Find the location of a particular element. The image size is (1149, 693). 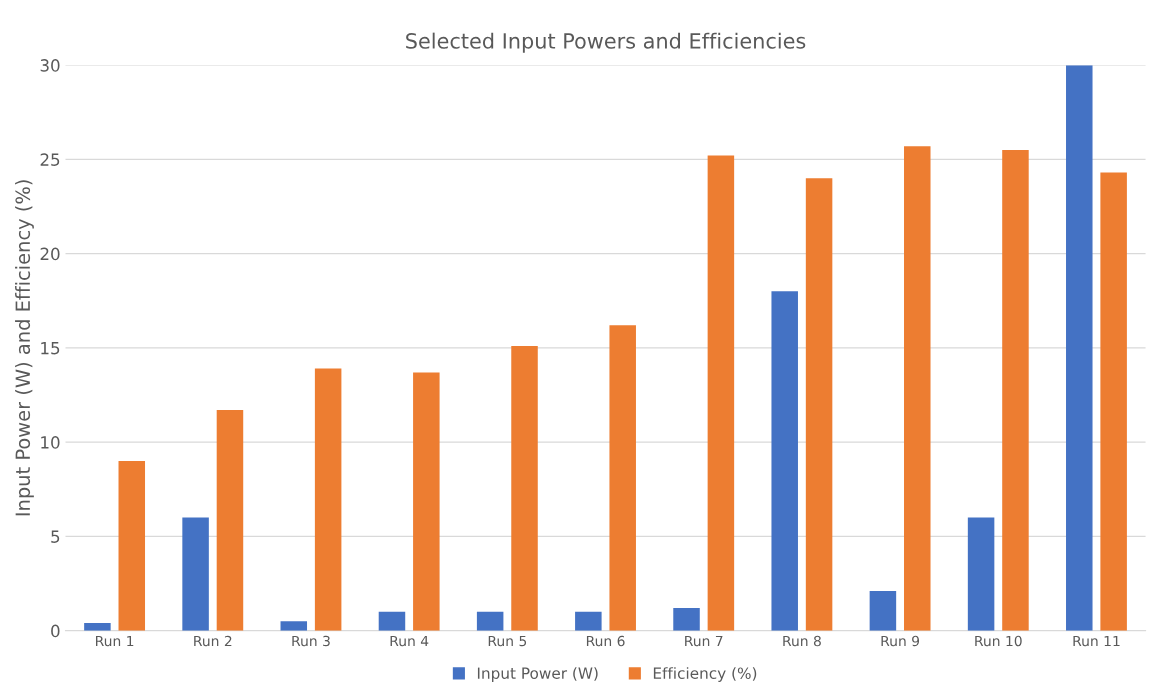

x-tick-label: Run 2 is located at coordinates (213, 641).